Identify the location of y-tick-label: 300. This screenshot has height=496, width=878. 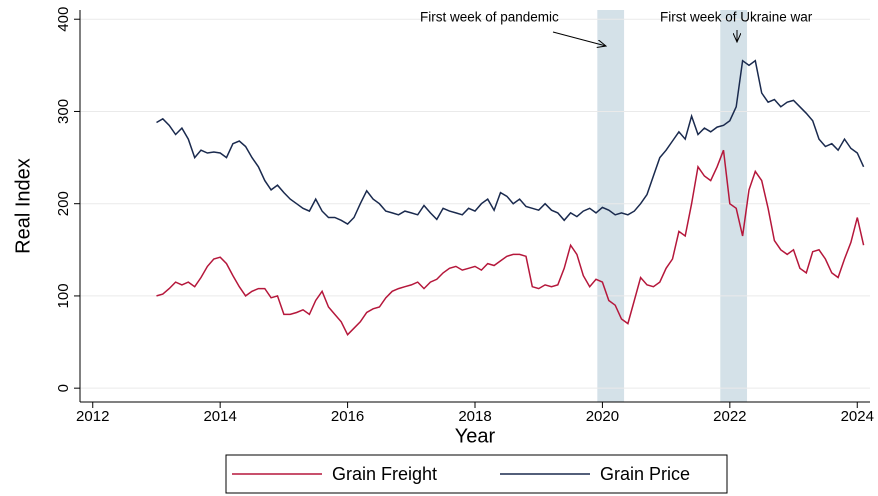
(63, 111).